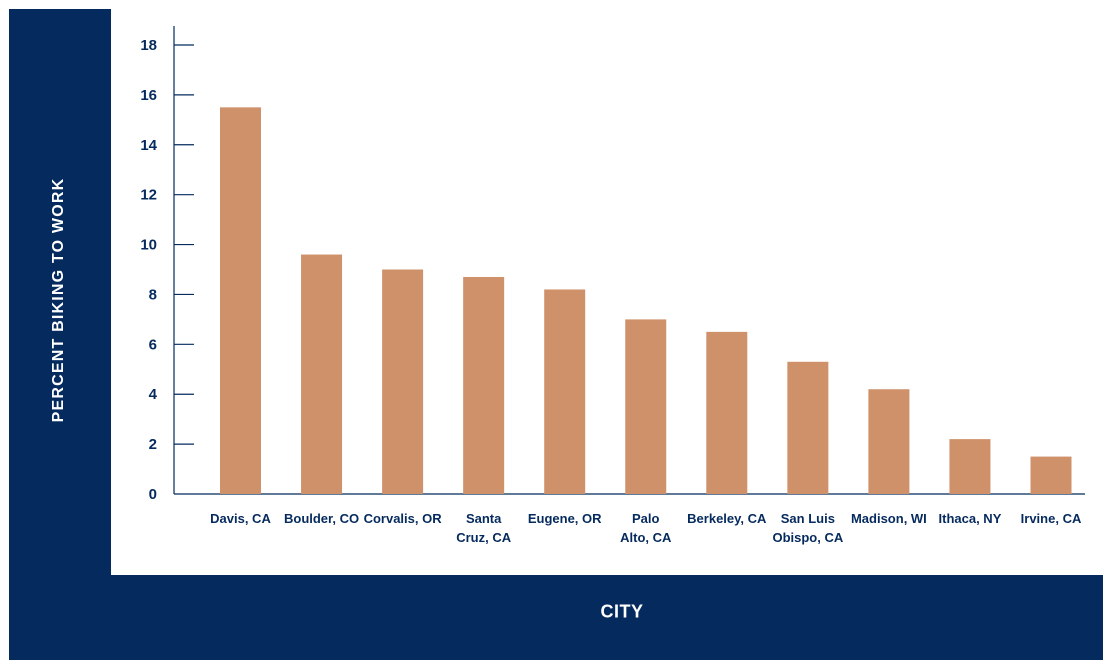 The width and height of the screenshot is (1109, 665). I want to click on x-tick-label-line: Alto, CA, so click(646, 537).